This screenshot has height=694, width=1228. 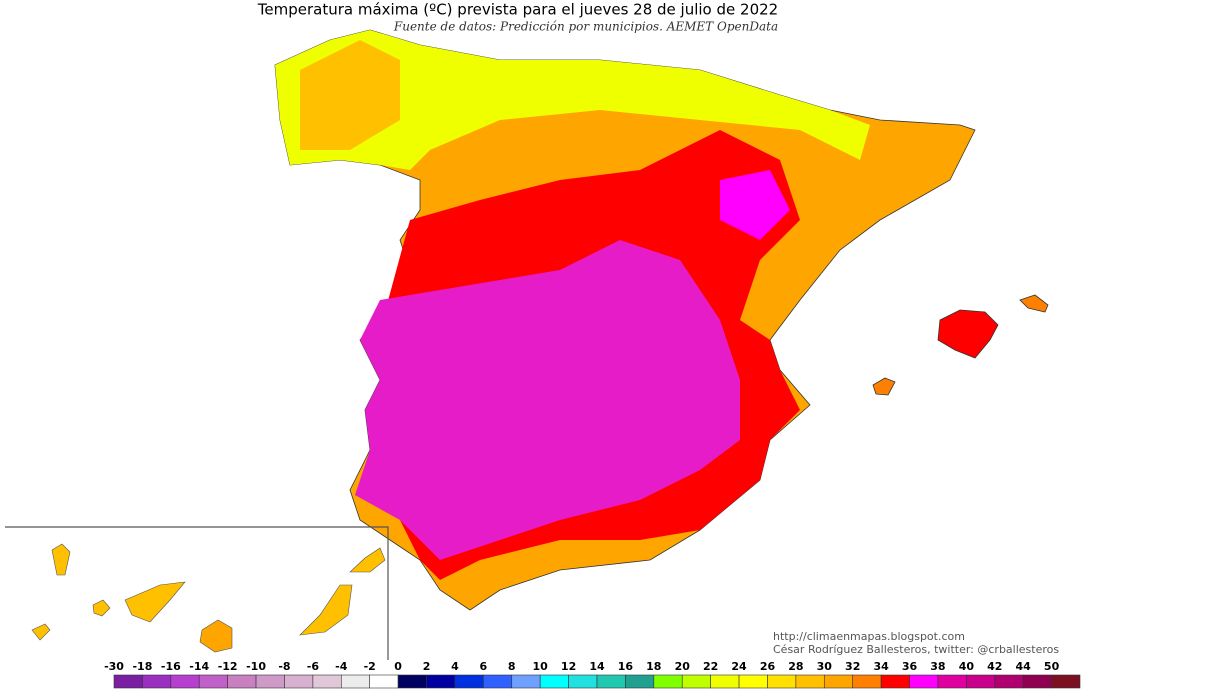 I want to click on legend-label: -8, so click(x=284, y=666).